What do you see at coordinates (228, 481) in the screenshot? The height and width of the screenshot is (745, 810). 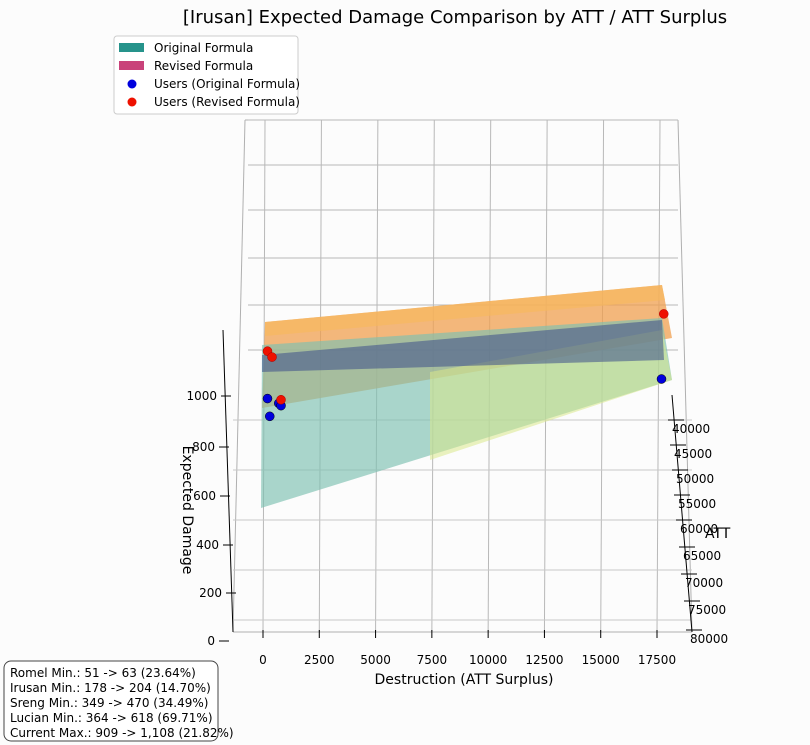 I see `z-axis-line` at bounding box center [228, 481].